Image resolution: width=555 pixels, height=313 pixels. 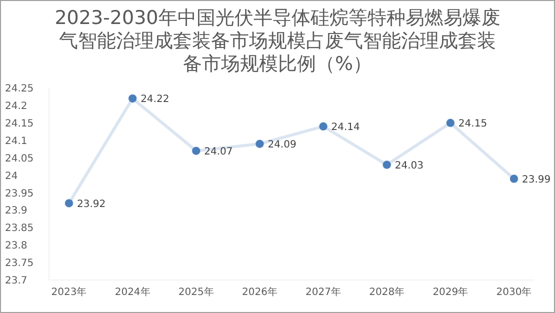 I want to click on x-tick-label: 2027年, so click(x=324, y=292).